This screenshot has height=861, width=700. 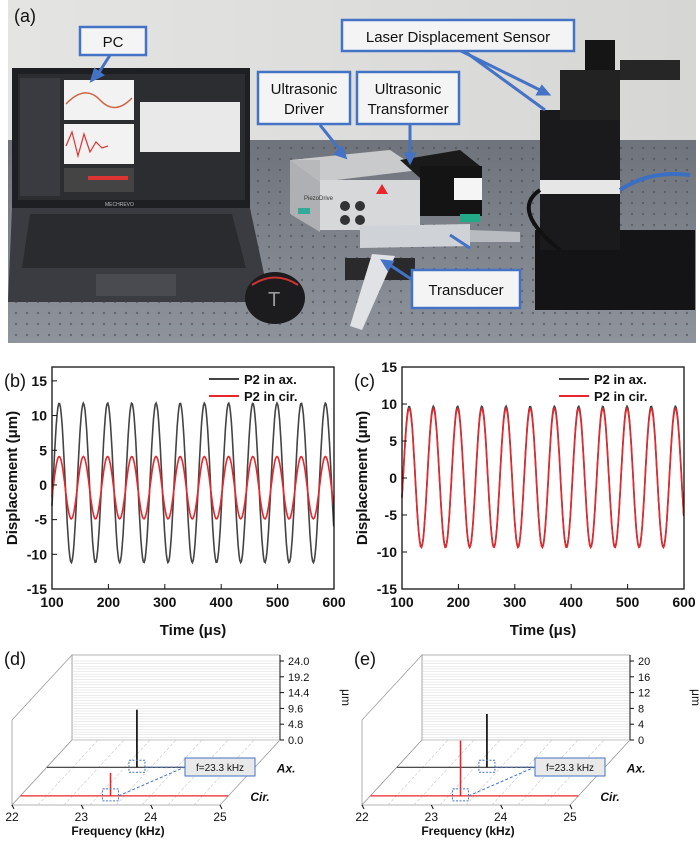 What do you see at coordinates (458, 37) in the screenshot?
I see `callout-laser-sensor: Laser Displacement Sensor` at bounding box center [458, 37].